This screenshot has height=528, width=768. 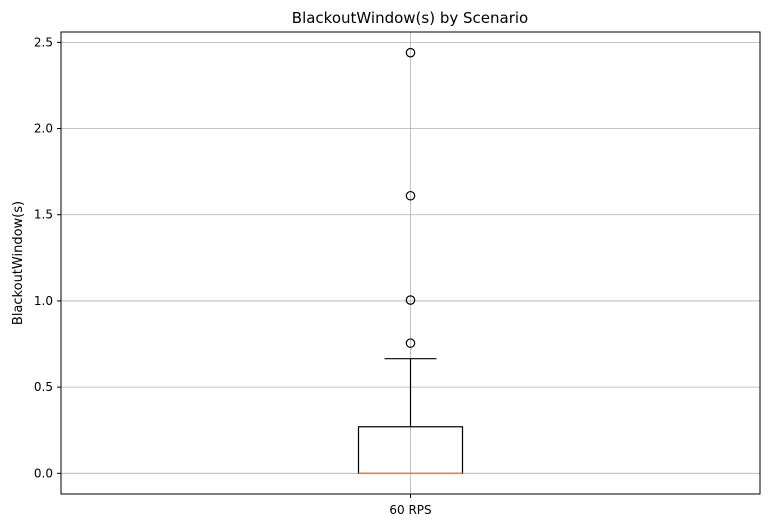 What do you see at coordinates (43, 215) in the screenshot?
I see `y-tick-label: 1.5` at bounding box center [43, 215].